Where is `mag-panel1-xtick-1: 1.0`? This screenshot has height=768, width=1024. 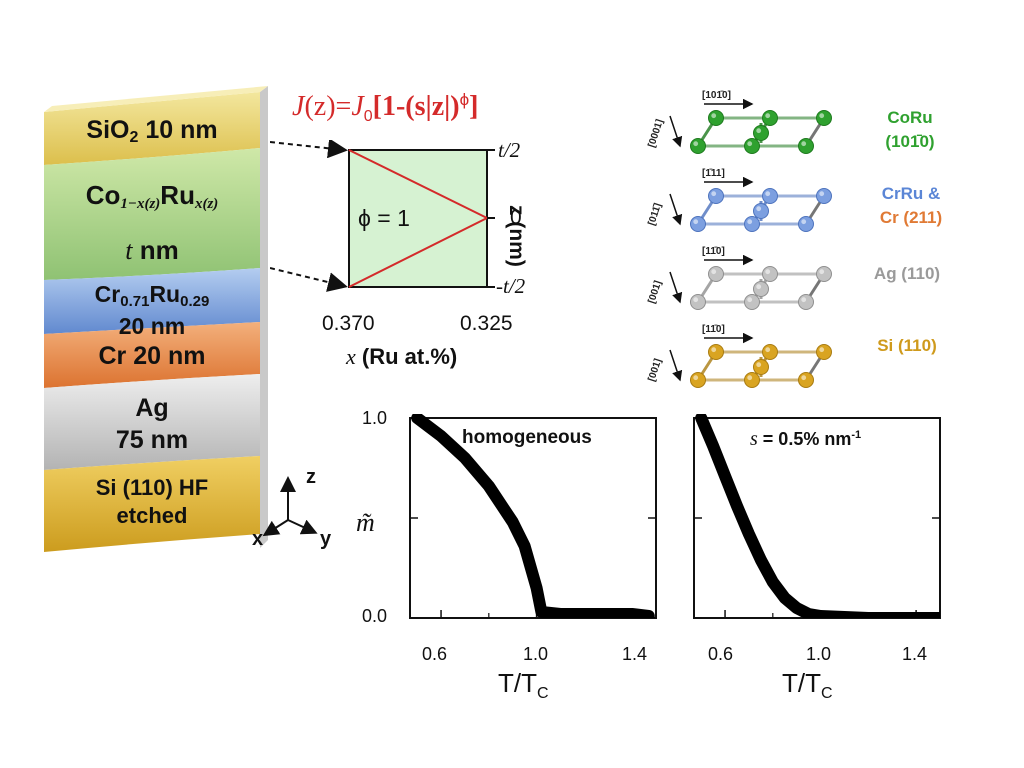
mag-panel1-xtick-1: 1.0 is located at coordinates (536, 654).